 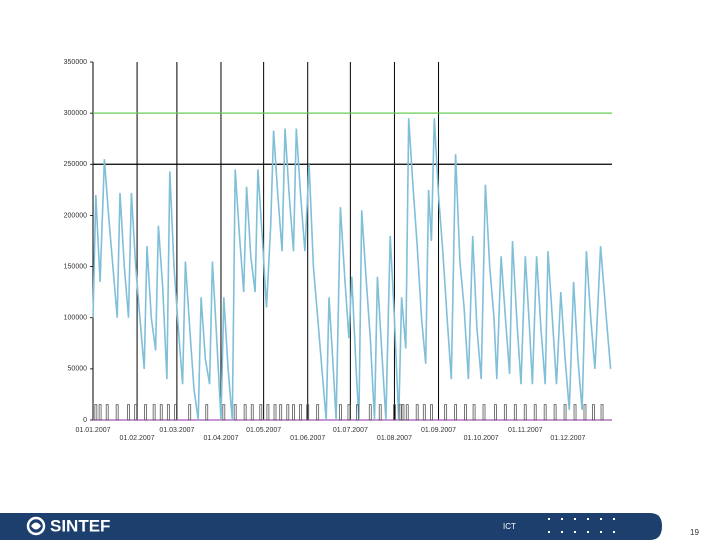 What do you see at coordinates (75, 318) in the screenshot?
I see `y-tick-label: 100000` at bounding box center [75, 318].